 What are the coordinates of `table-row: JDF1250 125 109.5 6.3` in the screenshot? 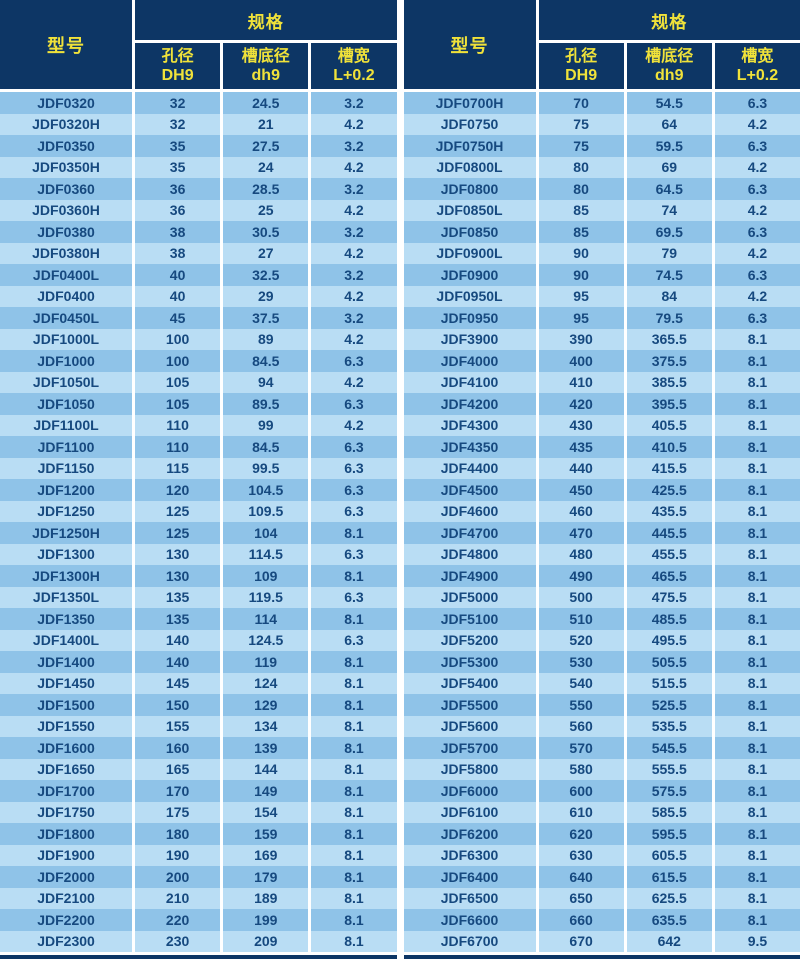 It's located at (198, 511).